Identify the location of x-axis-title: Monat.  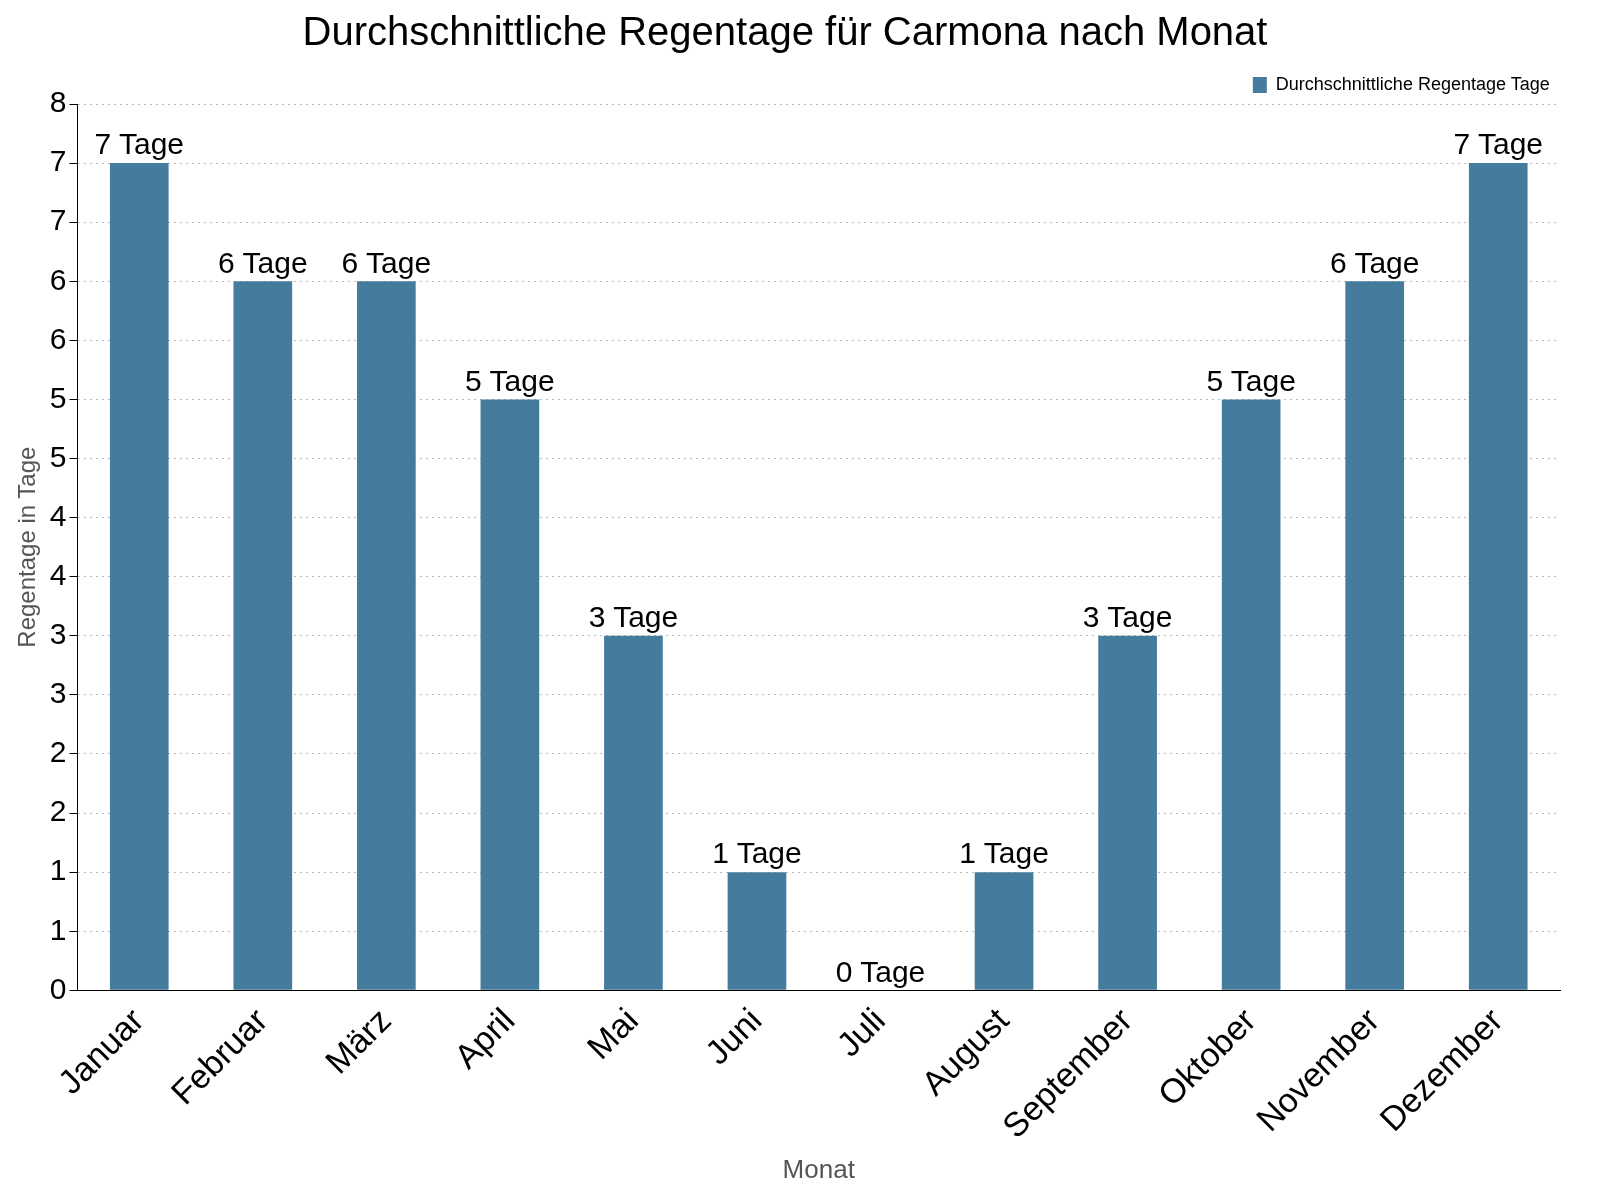
(819, 1168).